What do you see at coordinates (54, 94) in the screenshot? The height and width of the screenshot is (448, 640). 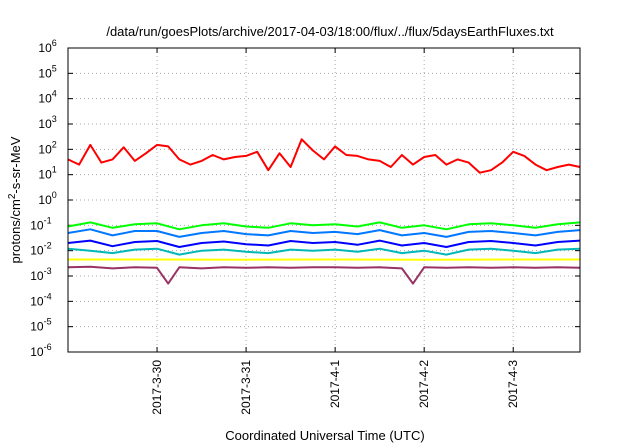 I see `y-tick-exponent: 4` at bounding box center [54, 94].